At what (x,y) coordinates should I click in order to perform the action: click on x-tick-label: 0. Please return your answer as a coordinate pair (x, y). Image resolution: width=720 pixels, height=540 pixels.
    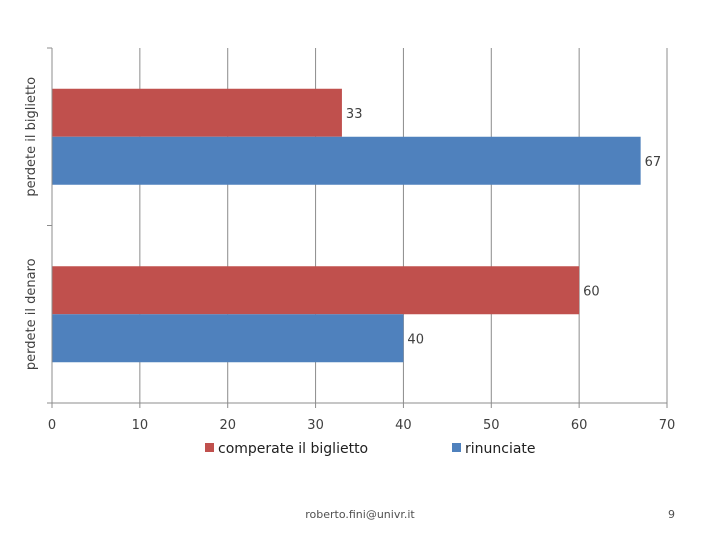
    Looking at the image, I should click on (52, 425).